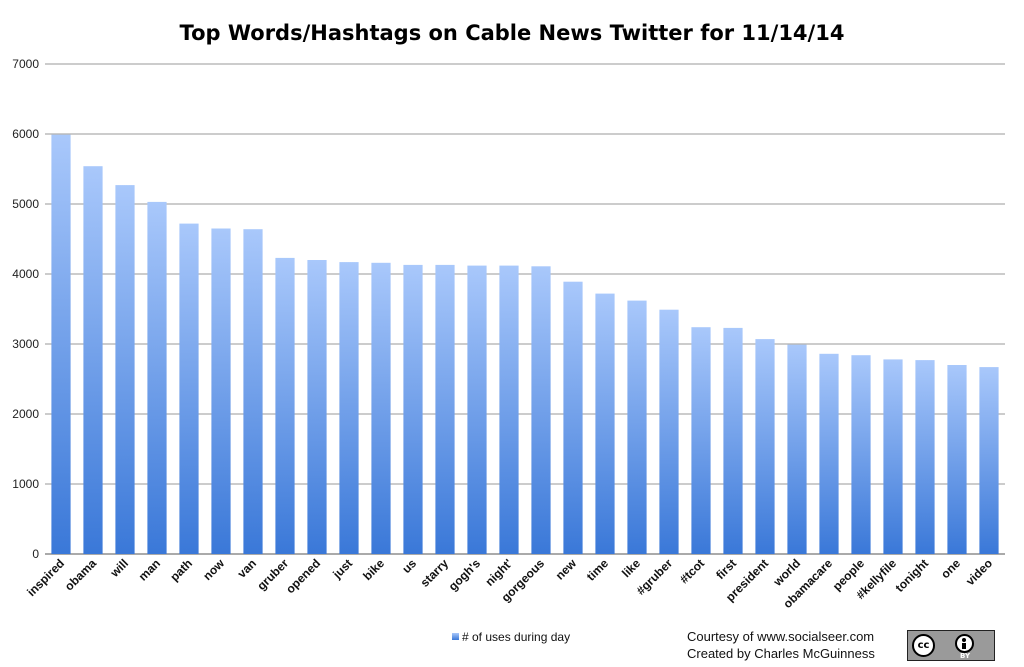 The image size is (1024, 667). What do you see at coordinates (951, 645) in the screenshot?
I see `cc-by-badge-icon: cc BY` at bounding box center [951, 645].